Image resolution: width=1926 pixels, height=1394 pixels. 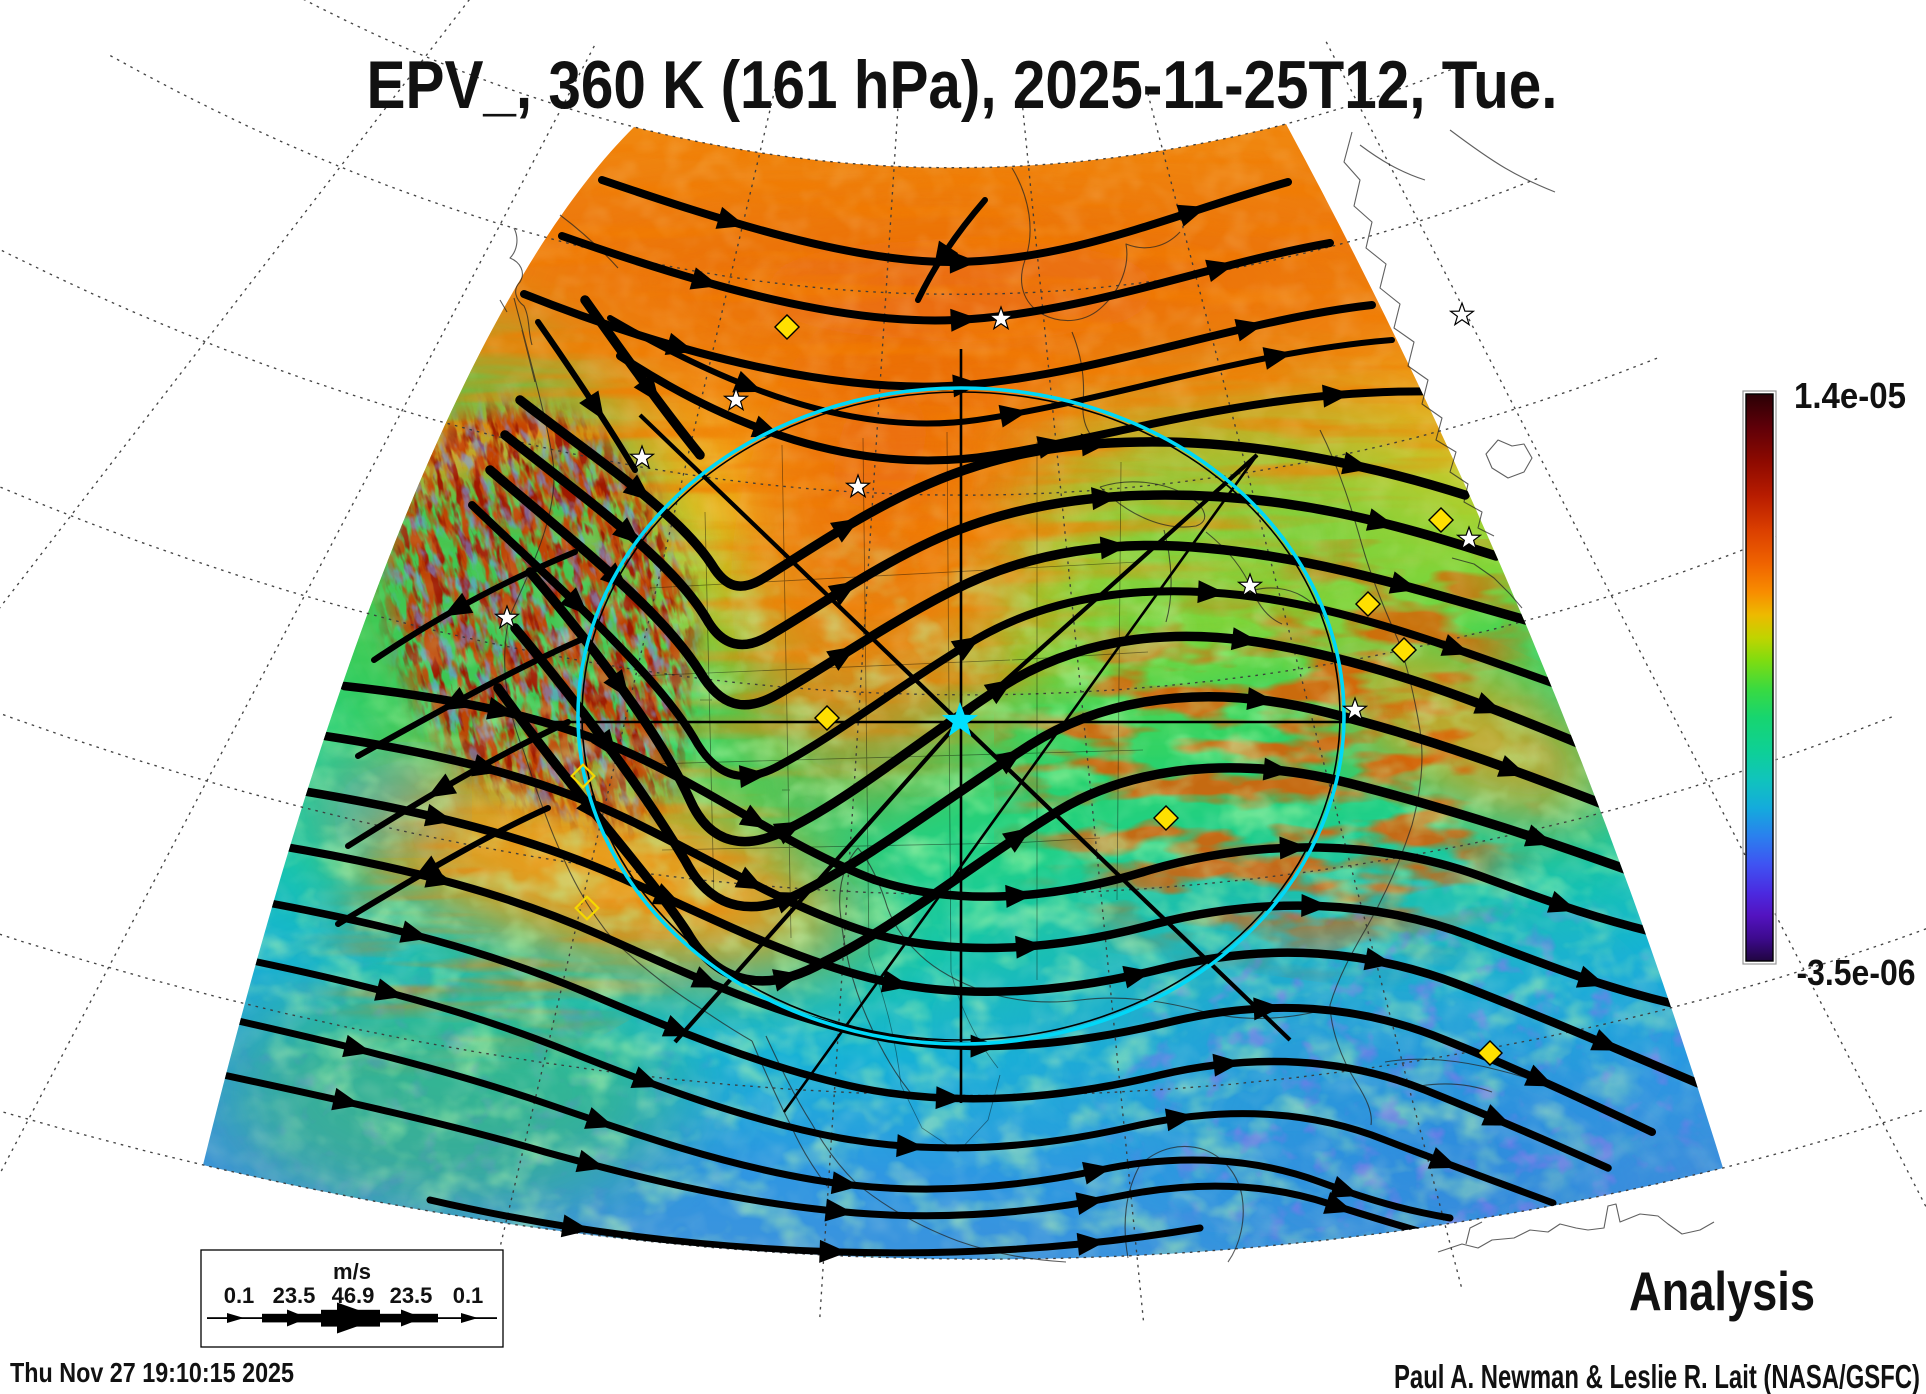 What do you see at coordinates (352, 1271) in the screenshot?
I see `svg-text: m/s` at bounding box center [352, 1271].